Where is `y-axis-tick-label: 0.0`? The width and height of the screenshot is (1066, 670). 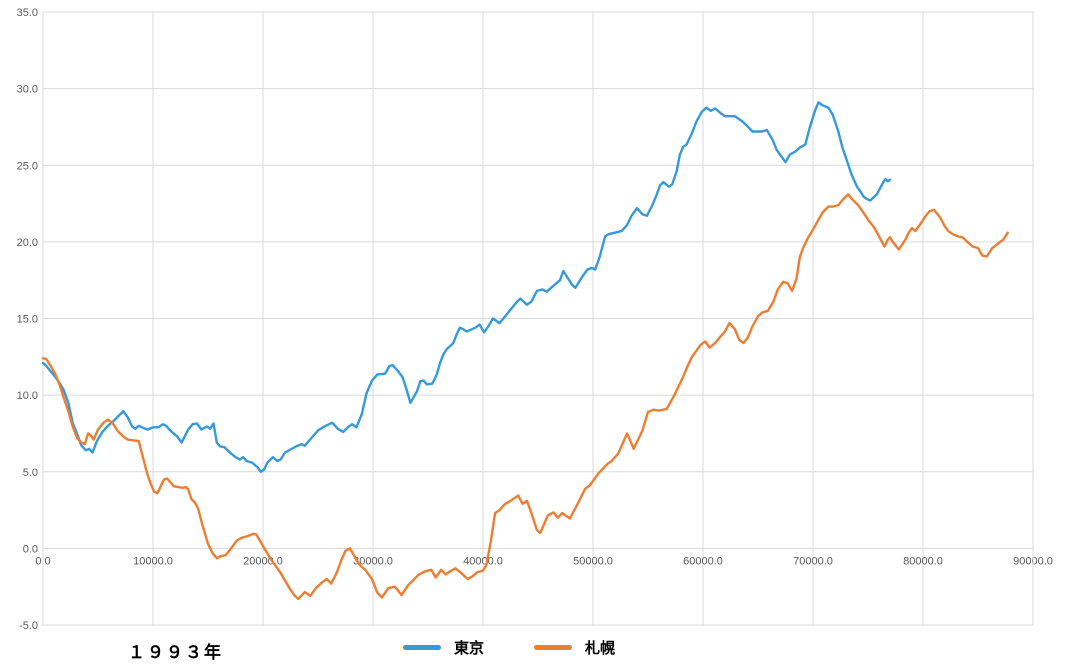 y-axis-tick-label: 0.0 is located at coordinates (30, 549).